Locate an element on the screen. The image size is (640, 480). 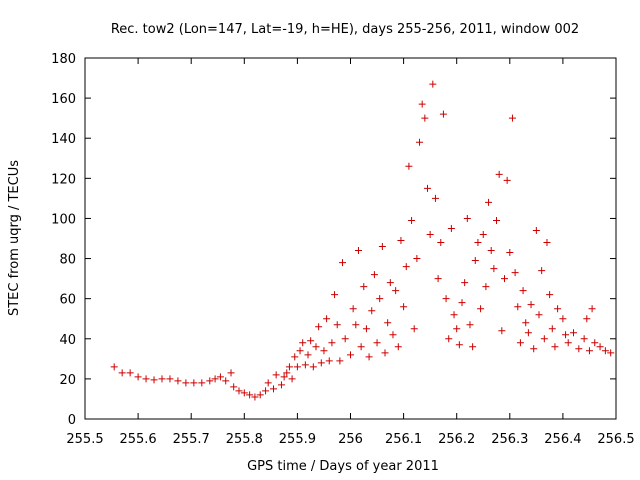
y-tick-label: 40 is located at coordinates (67, 340).